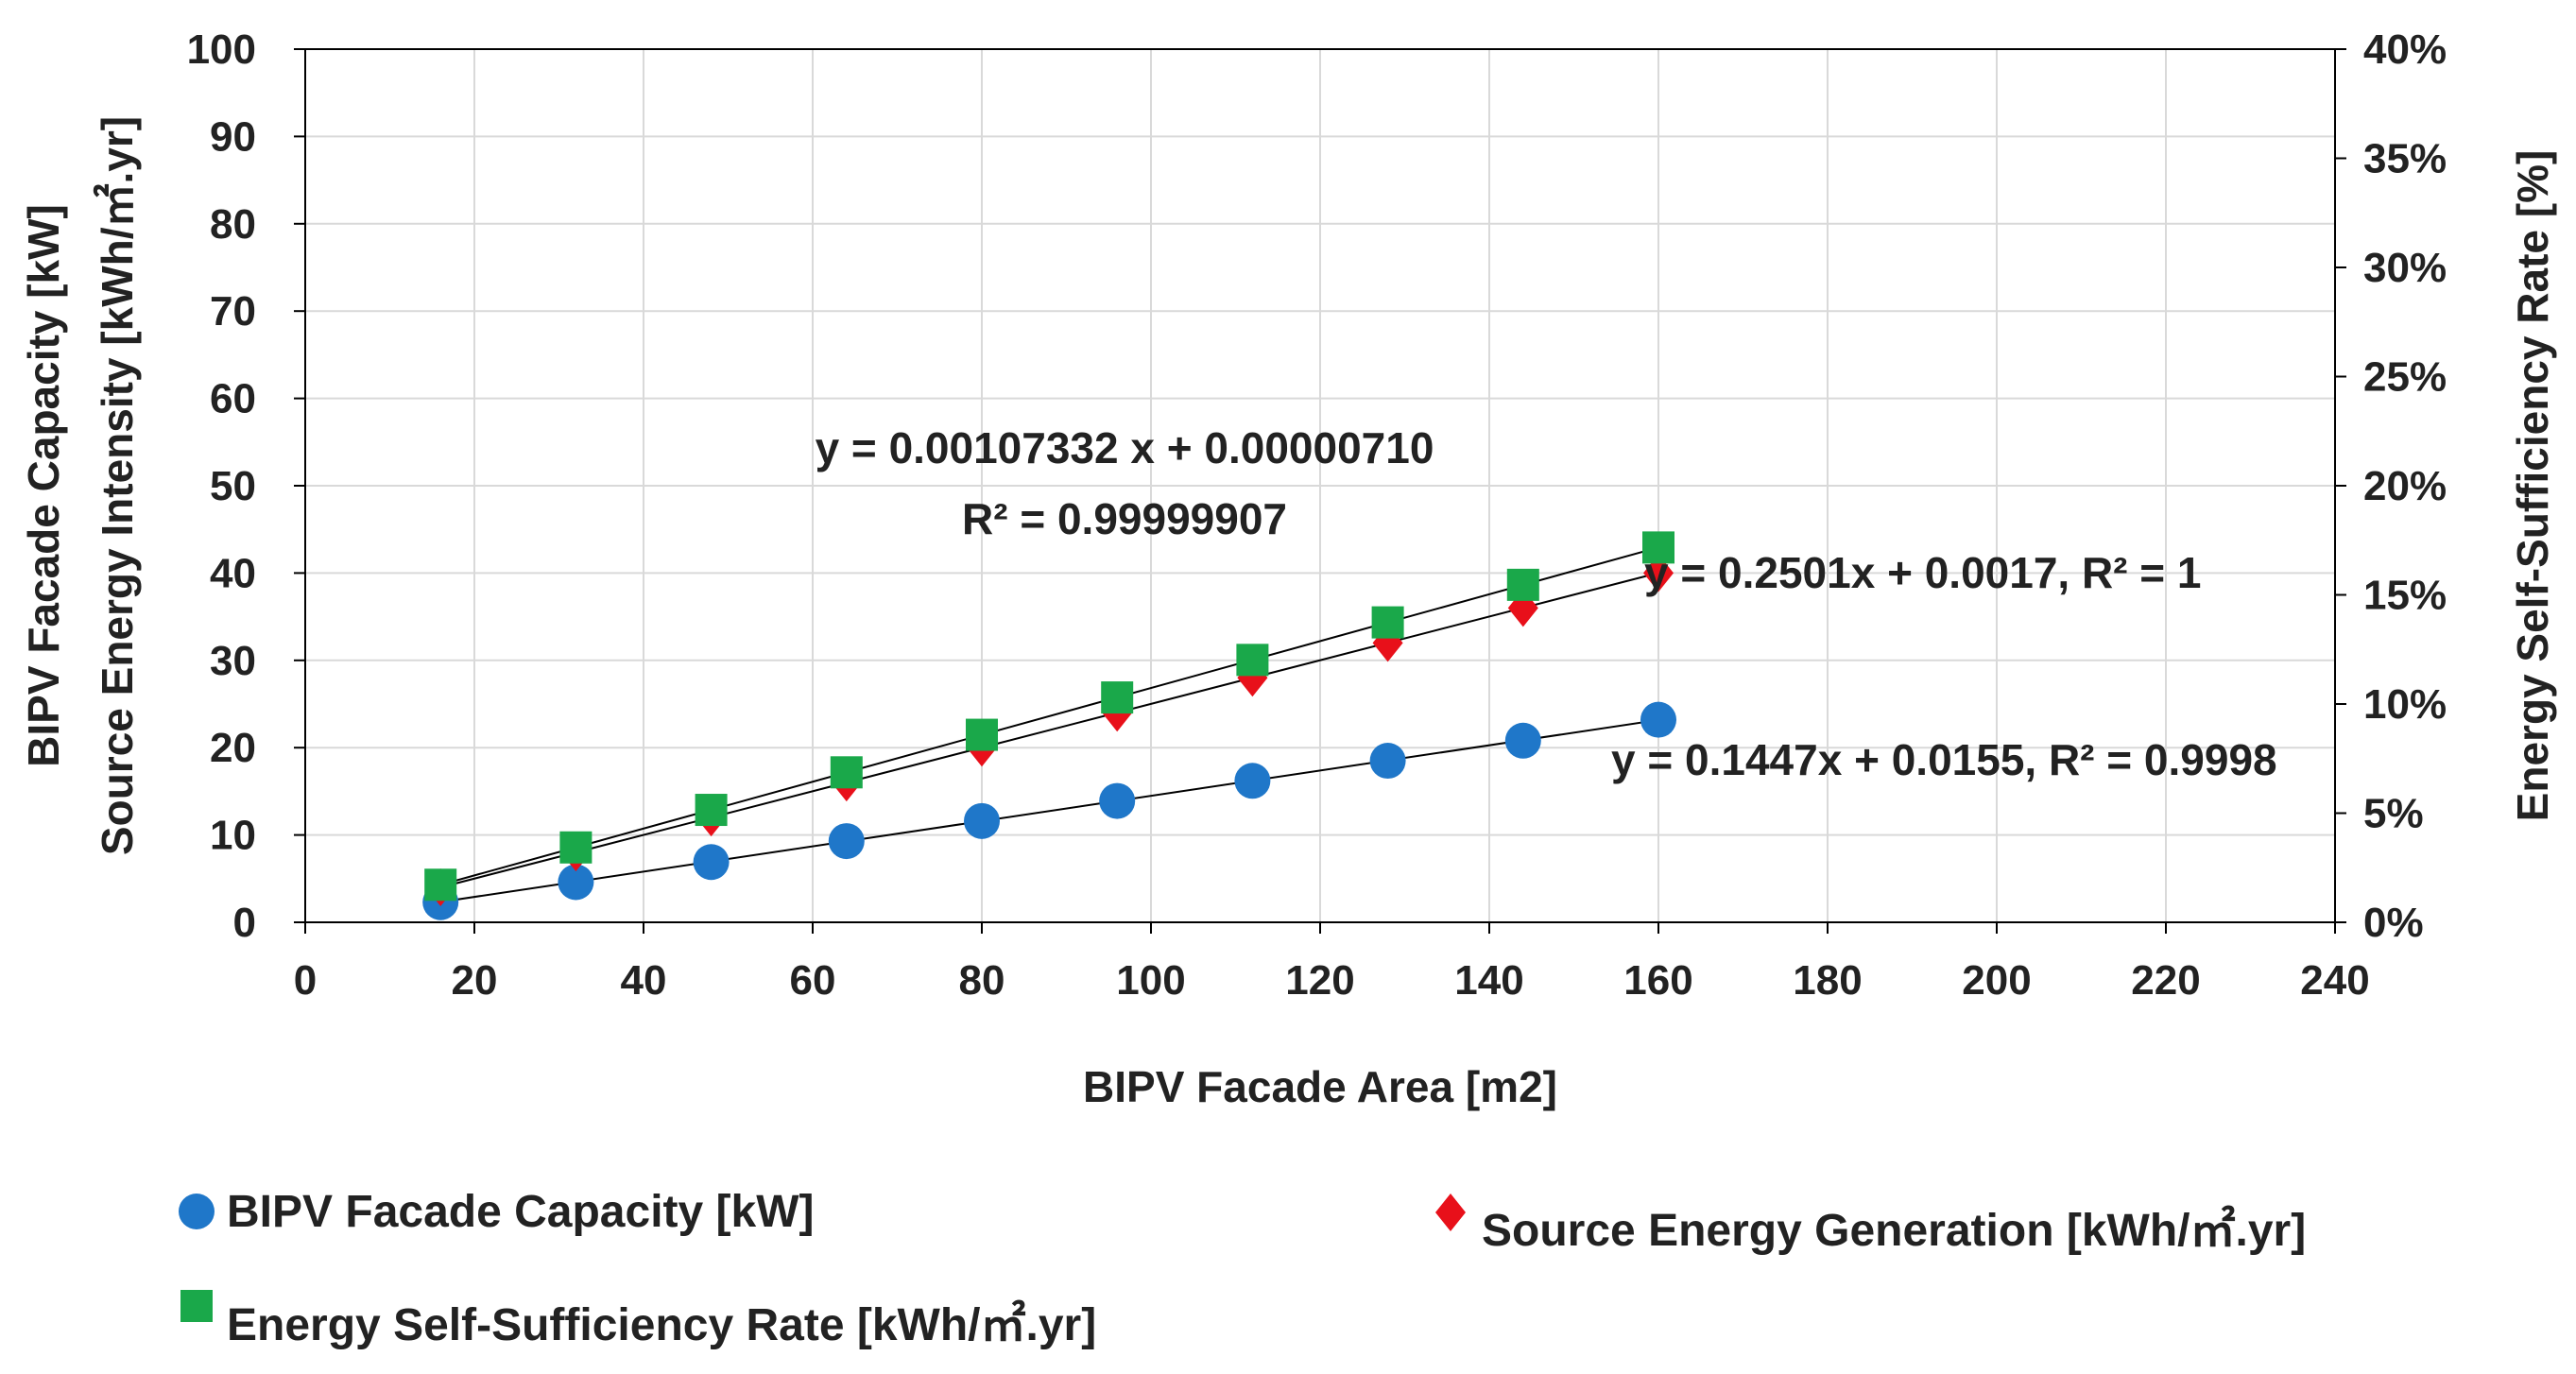 Image resolution: width=2576 pixels, height=1374 pixels. What do you see at coordinates (1450, 1212) in the screenshot?
I see `legend-marker-source-energy` at bounding box center [1450, 1212].